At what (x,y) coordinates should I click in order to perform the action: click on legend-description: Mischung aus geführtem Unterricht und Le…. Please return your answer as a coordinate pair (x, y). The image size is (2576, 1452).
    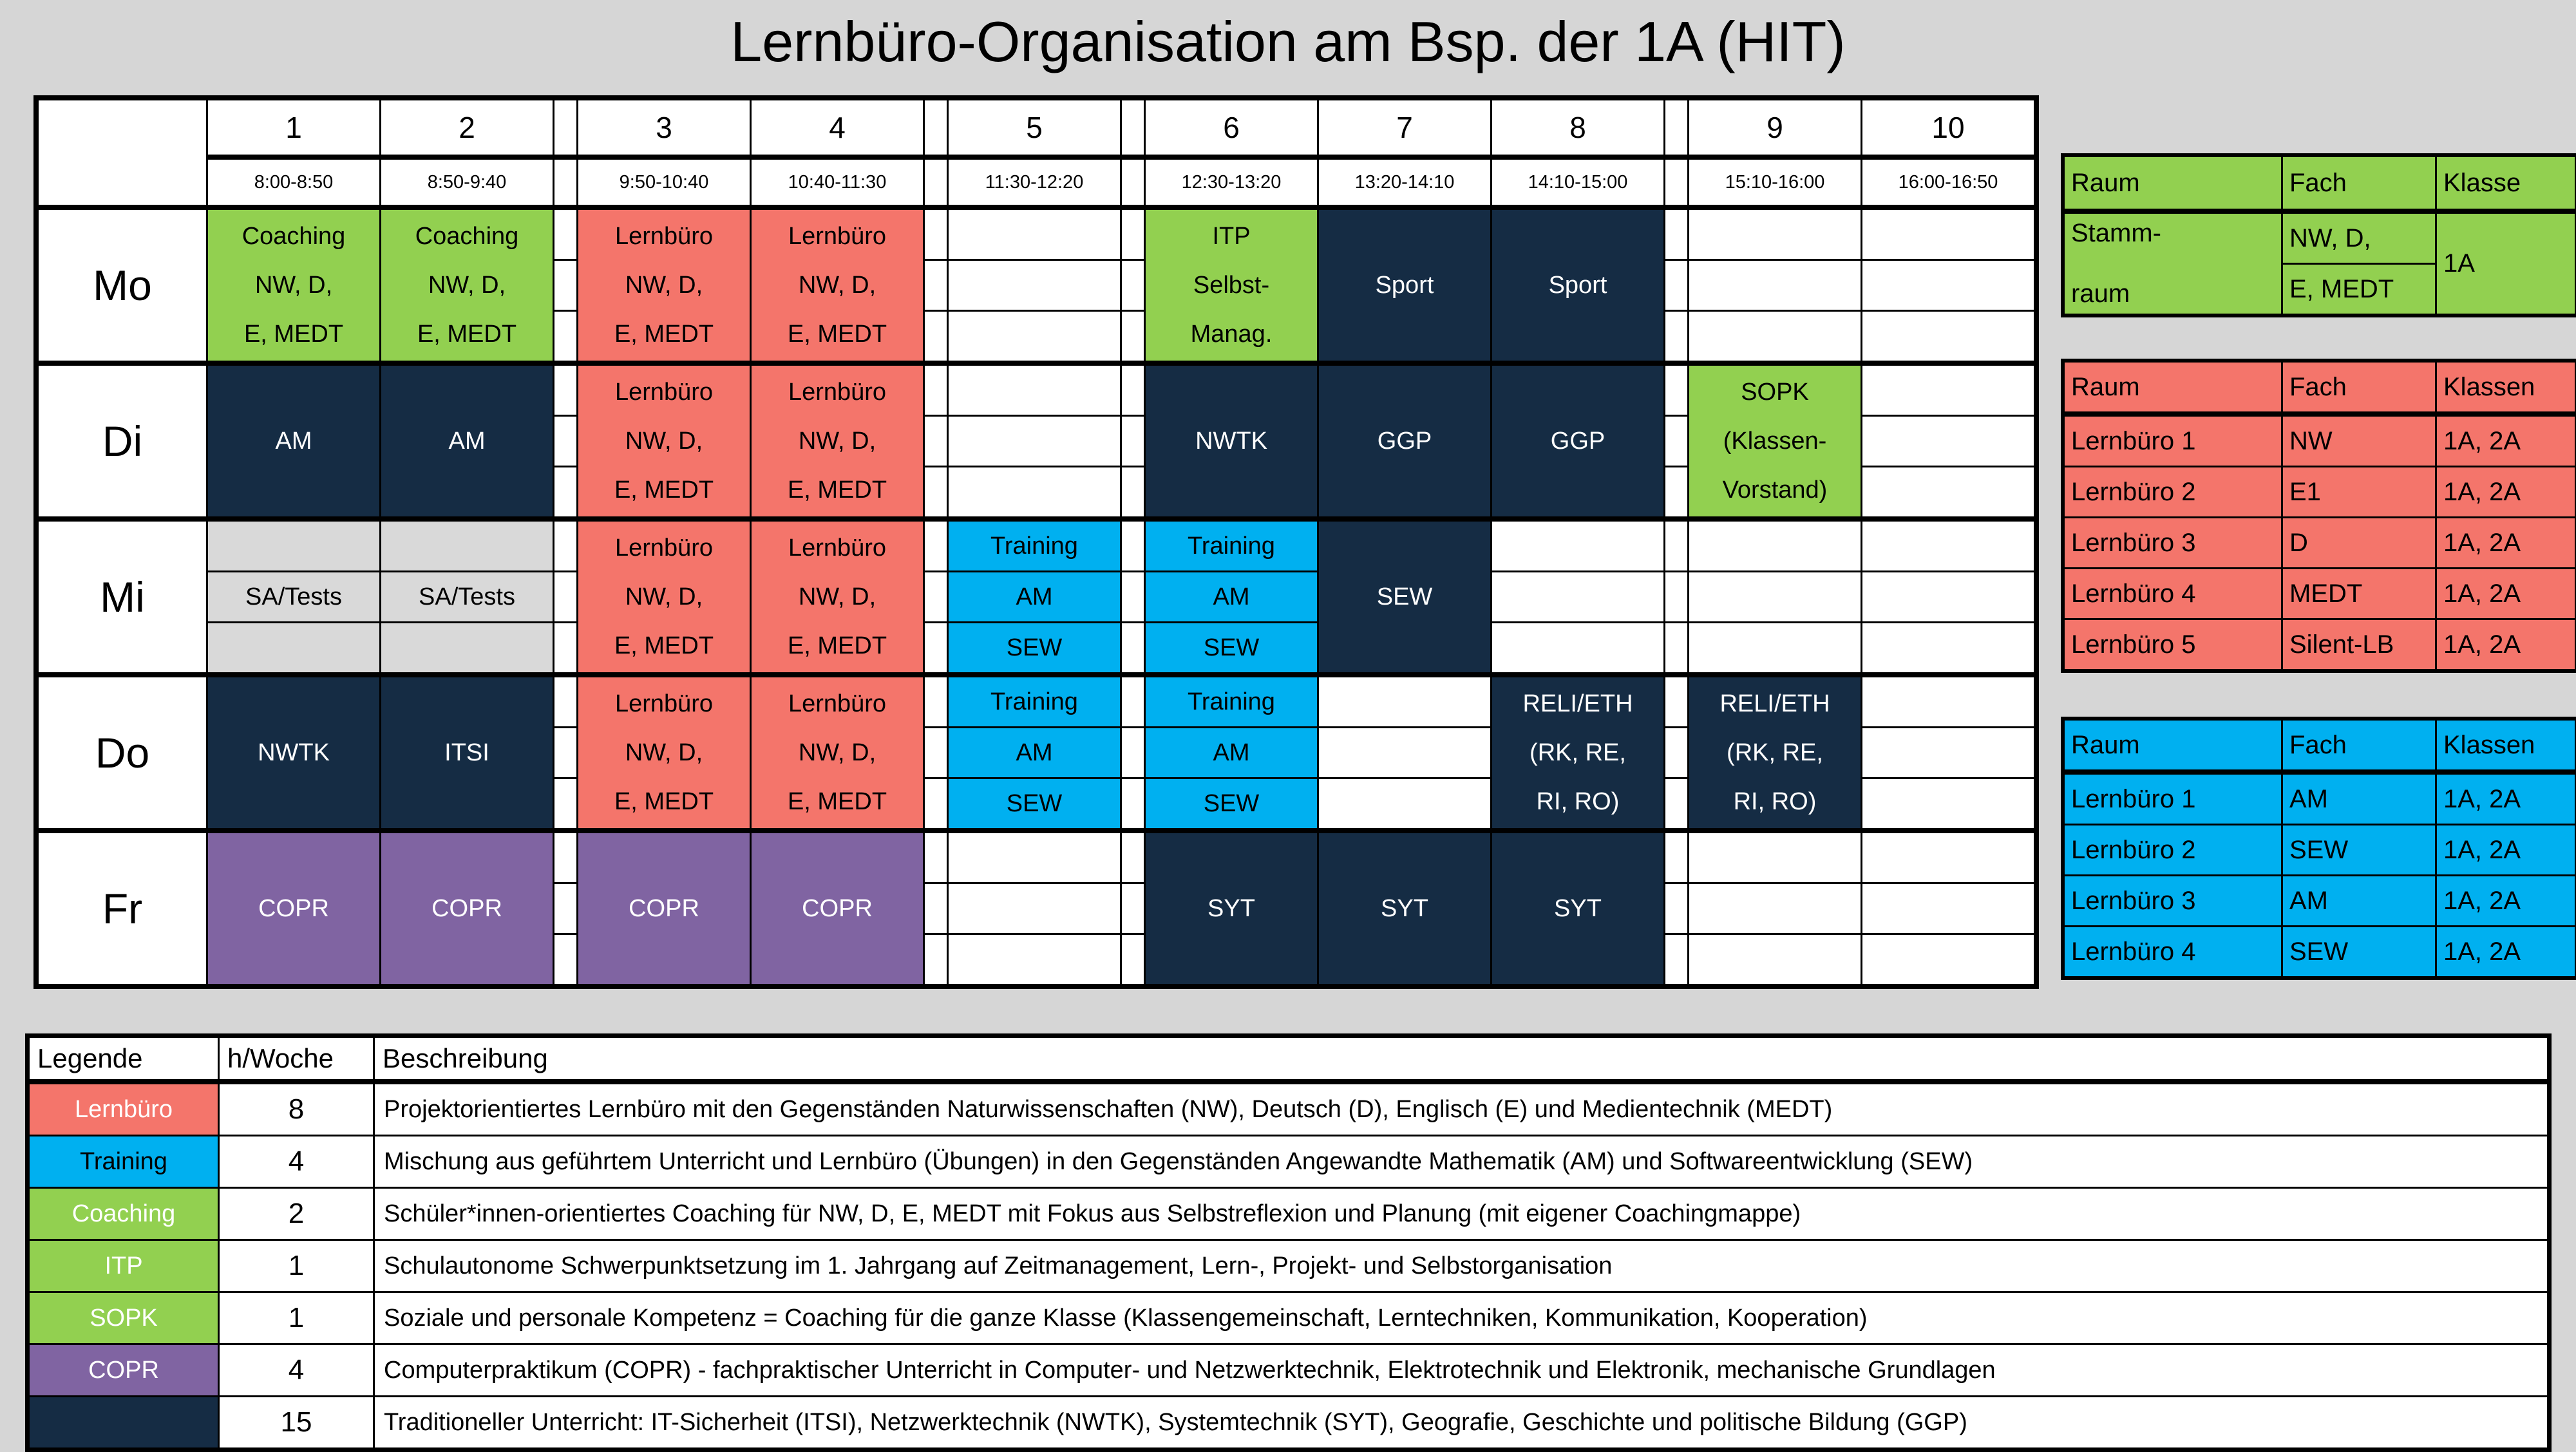
    Looking at the image, I should click on (1461, 1161).